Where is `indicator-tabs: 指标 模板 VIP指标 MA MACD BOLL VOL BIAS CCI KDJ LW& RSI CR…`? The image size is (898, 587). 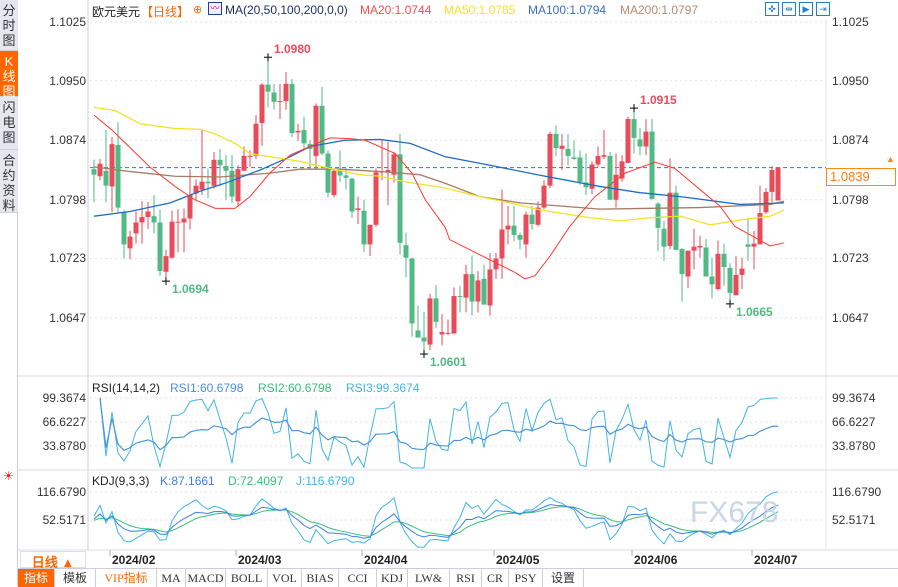 indicator-tabs: 指标 模板 VIP指标 MA MACD BOLL VOL BIAS CCI KDJ LW& RSI CR… is located at coordinates (458, 577).